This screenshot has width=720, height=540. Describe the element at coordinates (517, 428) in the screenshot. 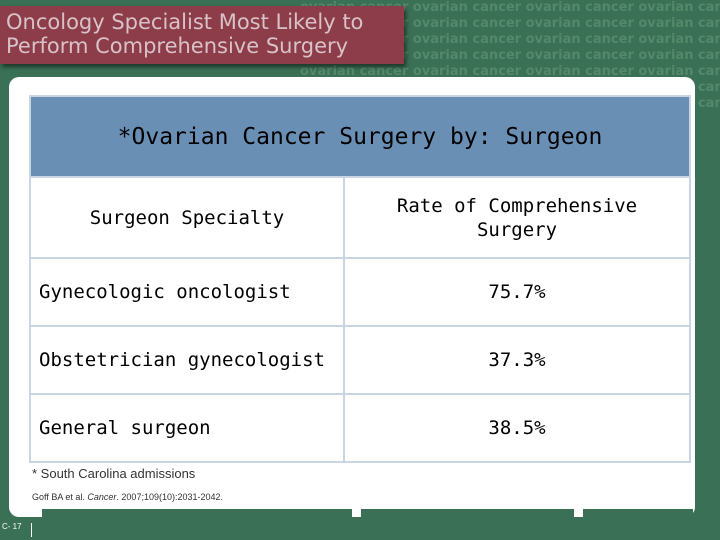

I see `rate-cell: 38.5%` at that location.